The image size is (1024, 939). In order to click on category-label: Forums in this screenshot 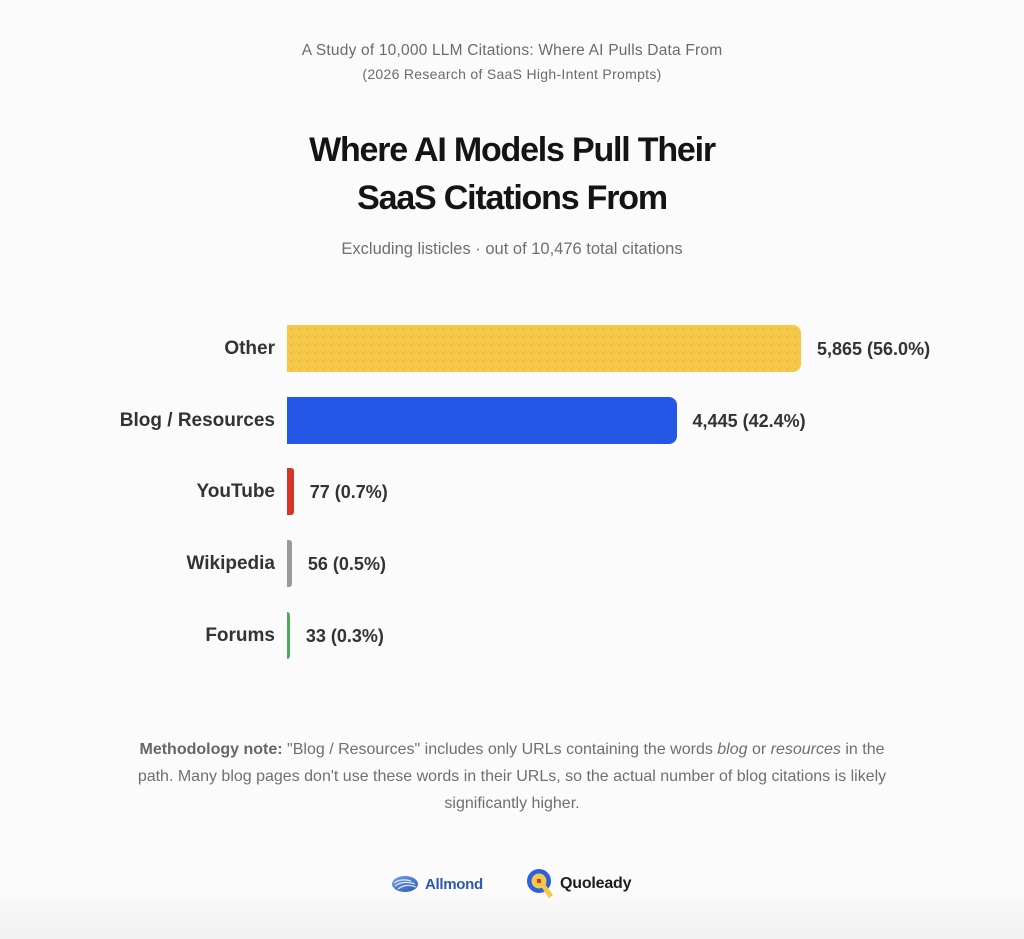, I will do `click(240, 635)`.